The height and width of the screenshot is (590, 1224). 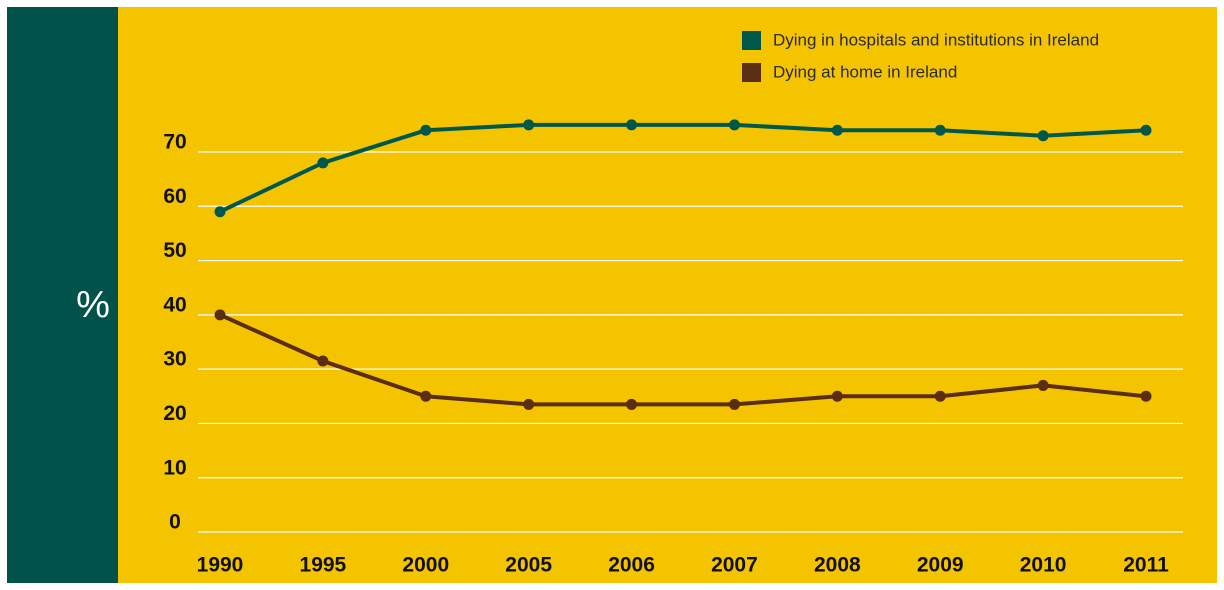 I want to click on legend-label: Dying at home in Ireland, so click(x=865, y=71).